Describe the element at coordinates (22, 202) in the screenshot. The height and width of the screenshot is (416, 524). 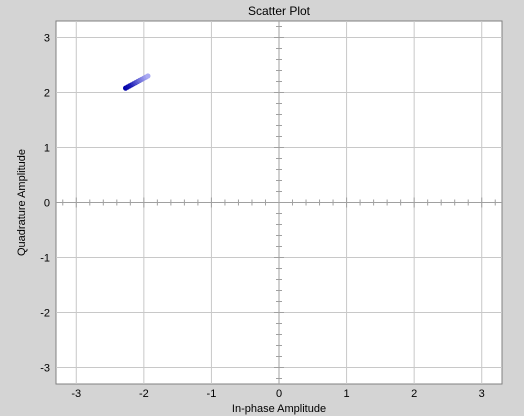
I see `y-axis-label: Quadrature Amplitude` at that location.